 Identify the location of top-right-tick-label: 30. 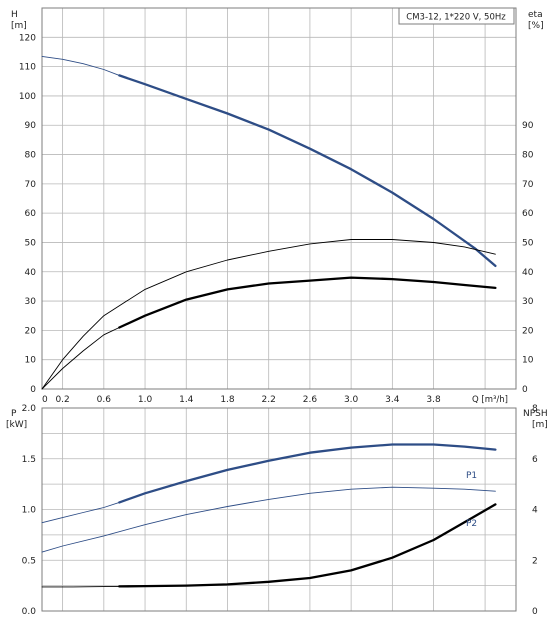
(528, 302).